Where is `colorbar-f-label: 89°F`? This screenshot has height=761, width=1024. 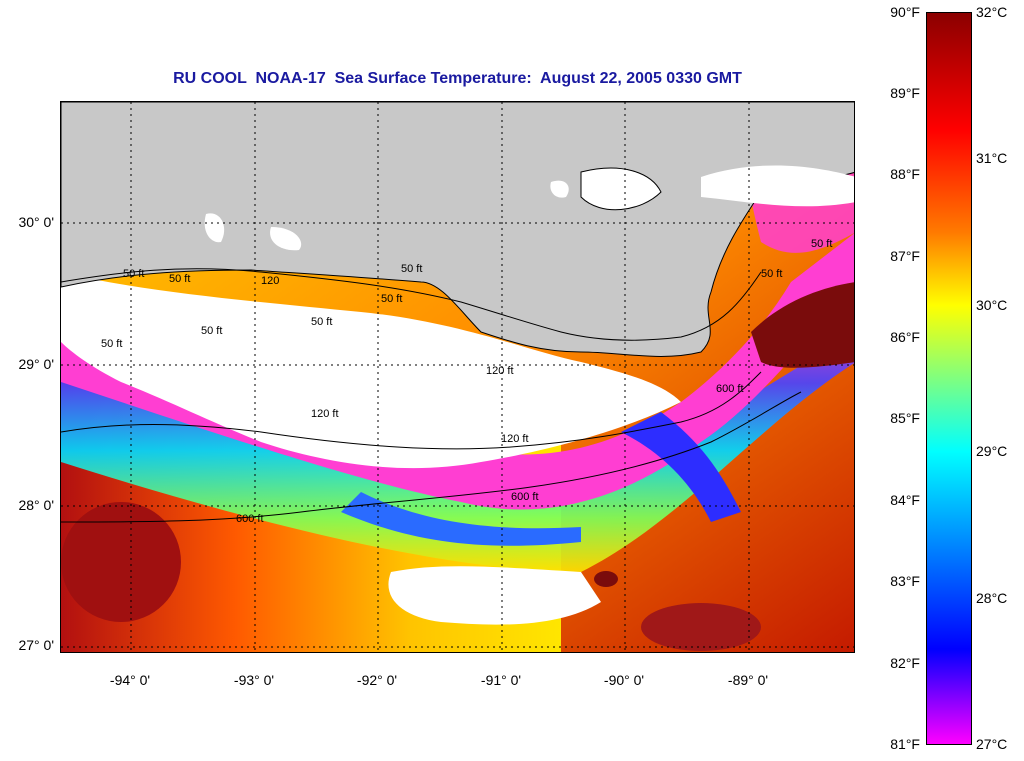
colorbar-f-label: 89°F is located at coordinates (905, 93).